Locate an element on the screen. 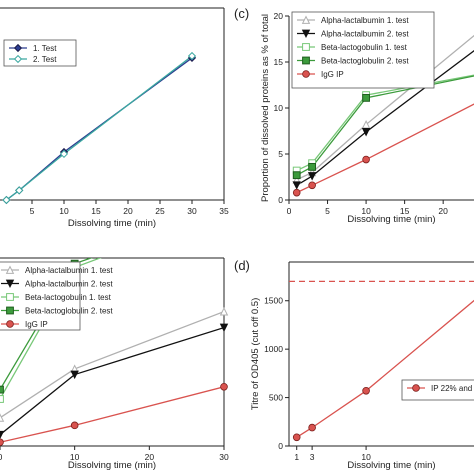  panel-label: (d) is located at coordinates (242, 265).